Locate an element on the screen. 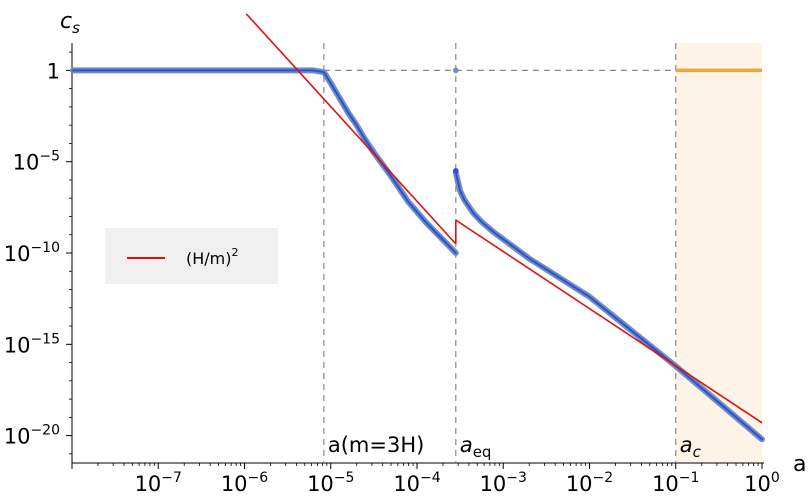 Image resolution: width=809 pixels, height=499 pixels. y-axis-label: cs is located at coordinates (70, 23).